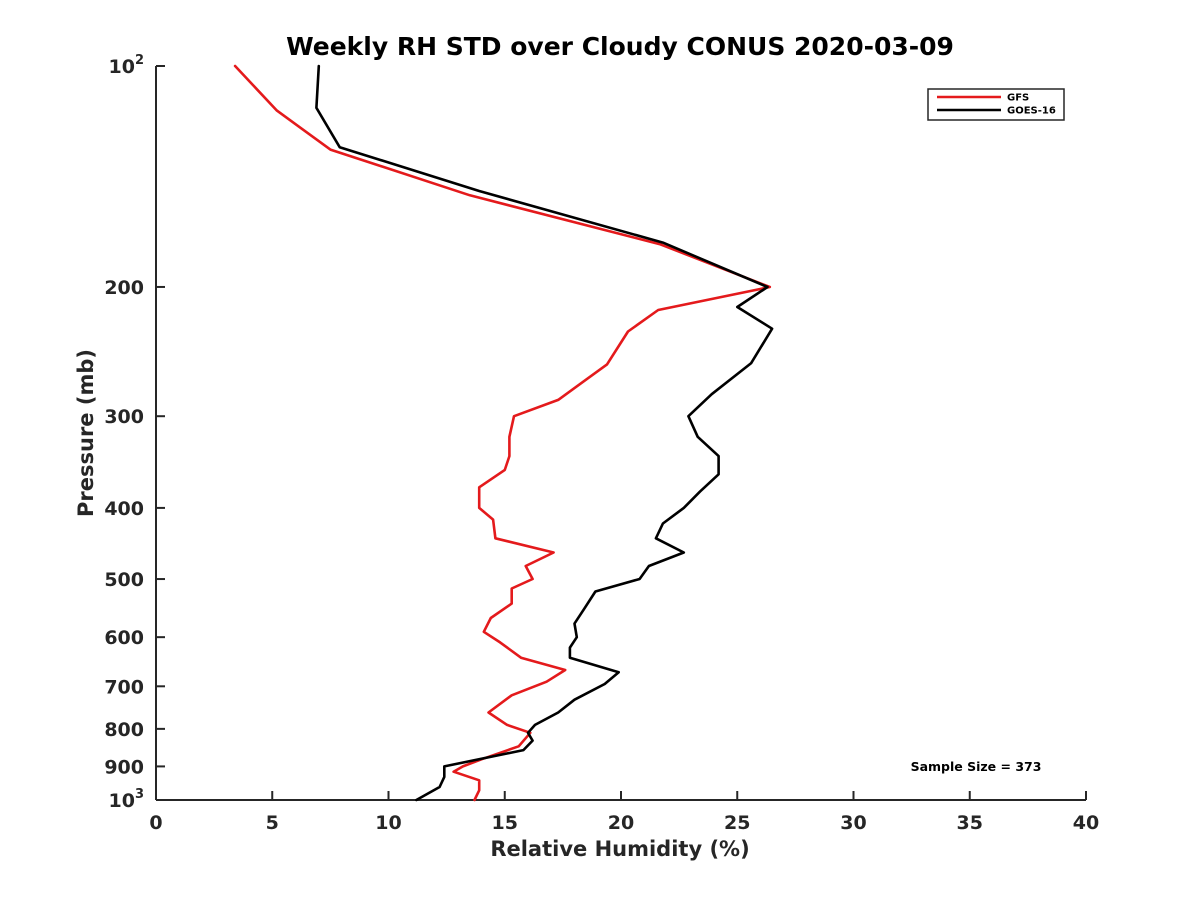  Describe the element at coordinates (853, 823) in the screenshot. I see `x-tick-label: 30` at that location.